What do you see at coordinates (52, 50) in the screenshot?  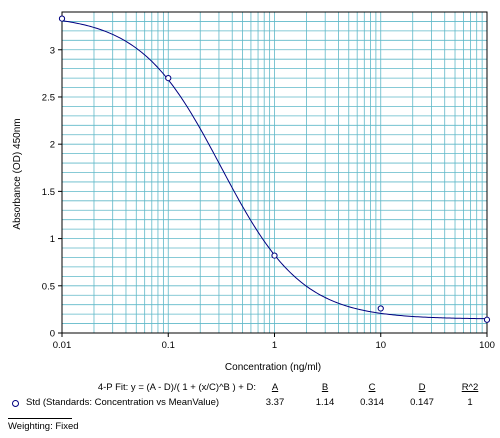 I see `y-tick-label: 3` at bounding box center [52, 50].